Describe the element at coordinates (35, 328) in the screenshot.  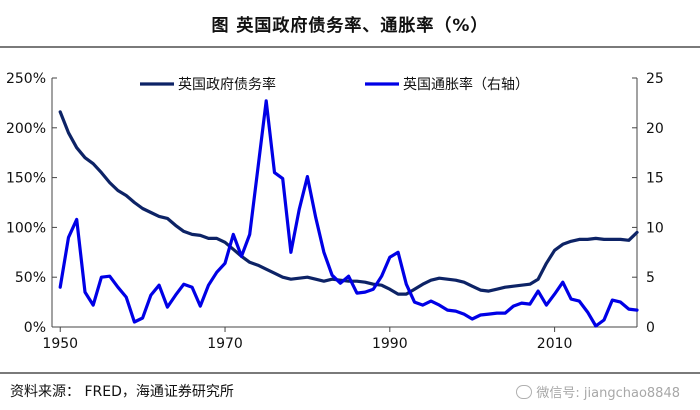
I see `left-y-tick-label: 0%` at that location.